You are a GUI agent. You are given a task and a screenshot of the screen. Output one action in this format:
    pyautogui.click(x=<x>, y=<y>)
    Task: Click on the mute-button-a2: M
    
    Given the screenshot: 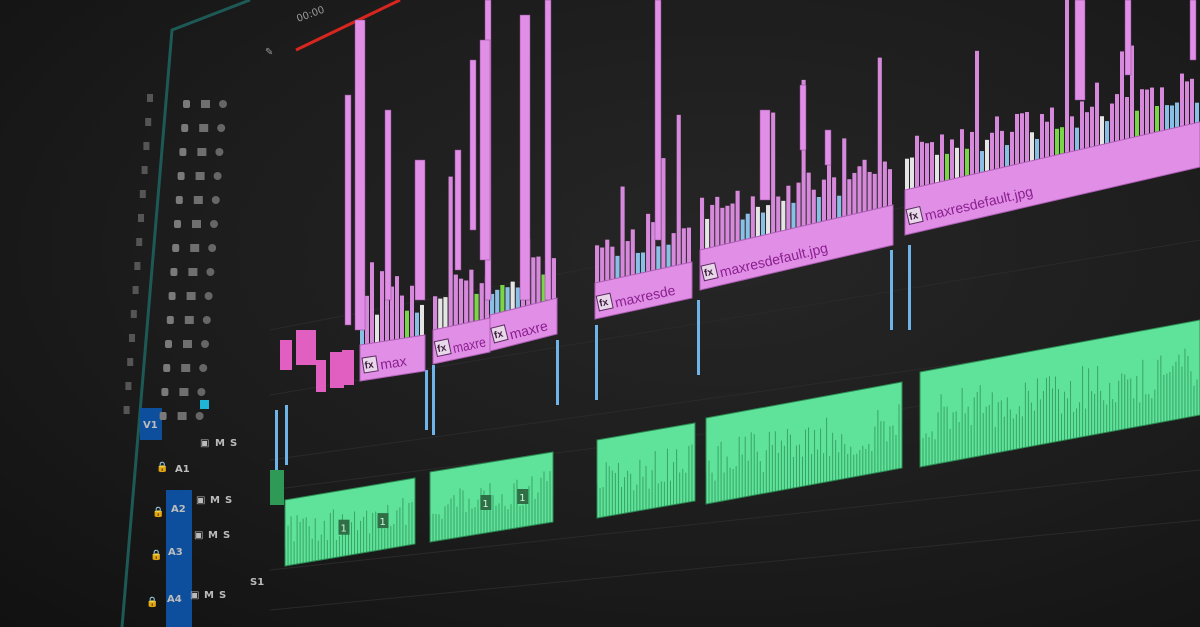 What is the action you would take?
    pyautogui.click(x=215, y=500)
    